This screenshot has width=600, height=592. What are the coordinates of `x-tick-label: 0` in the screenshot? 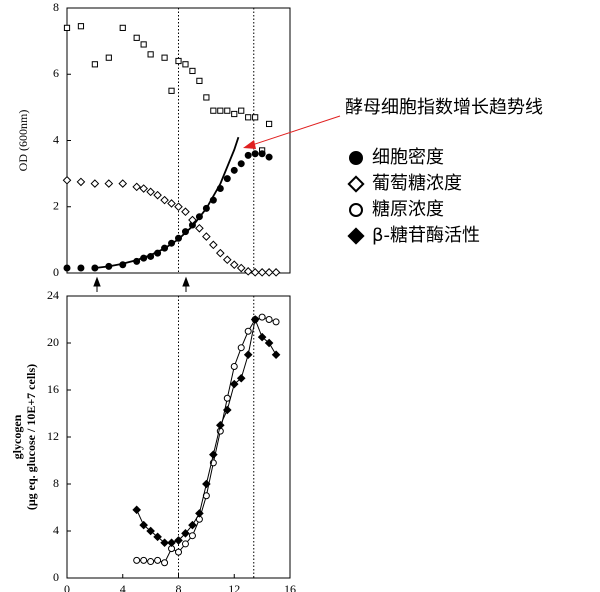 It's located at (67, 587).